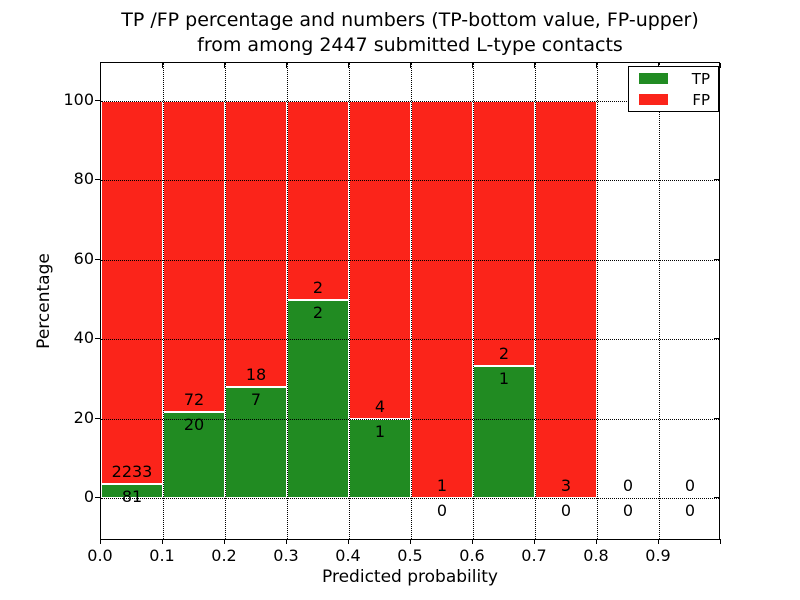 This screenshot has width=800, height=600. What do you see at coordinates (442, 299) in the screenshot?
I see `bar-segment-fp-0.5-0.6` at bounding box center [442, 299].